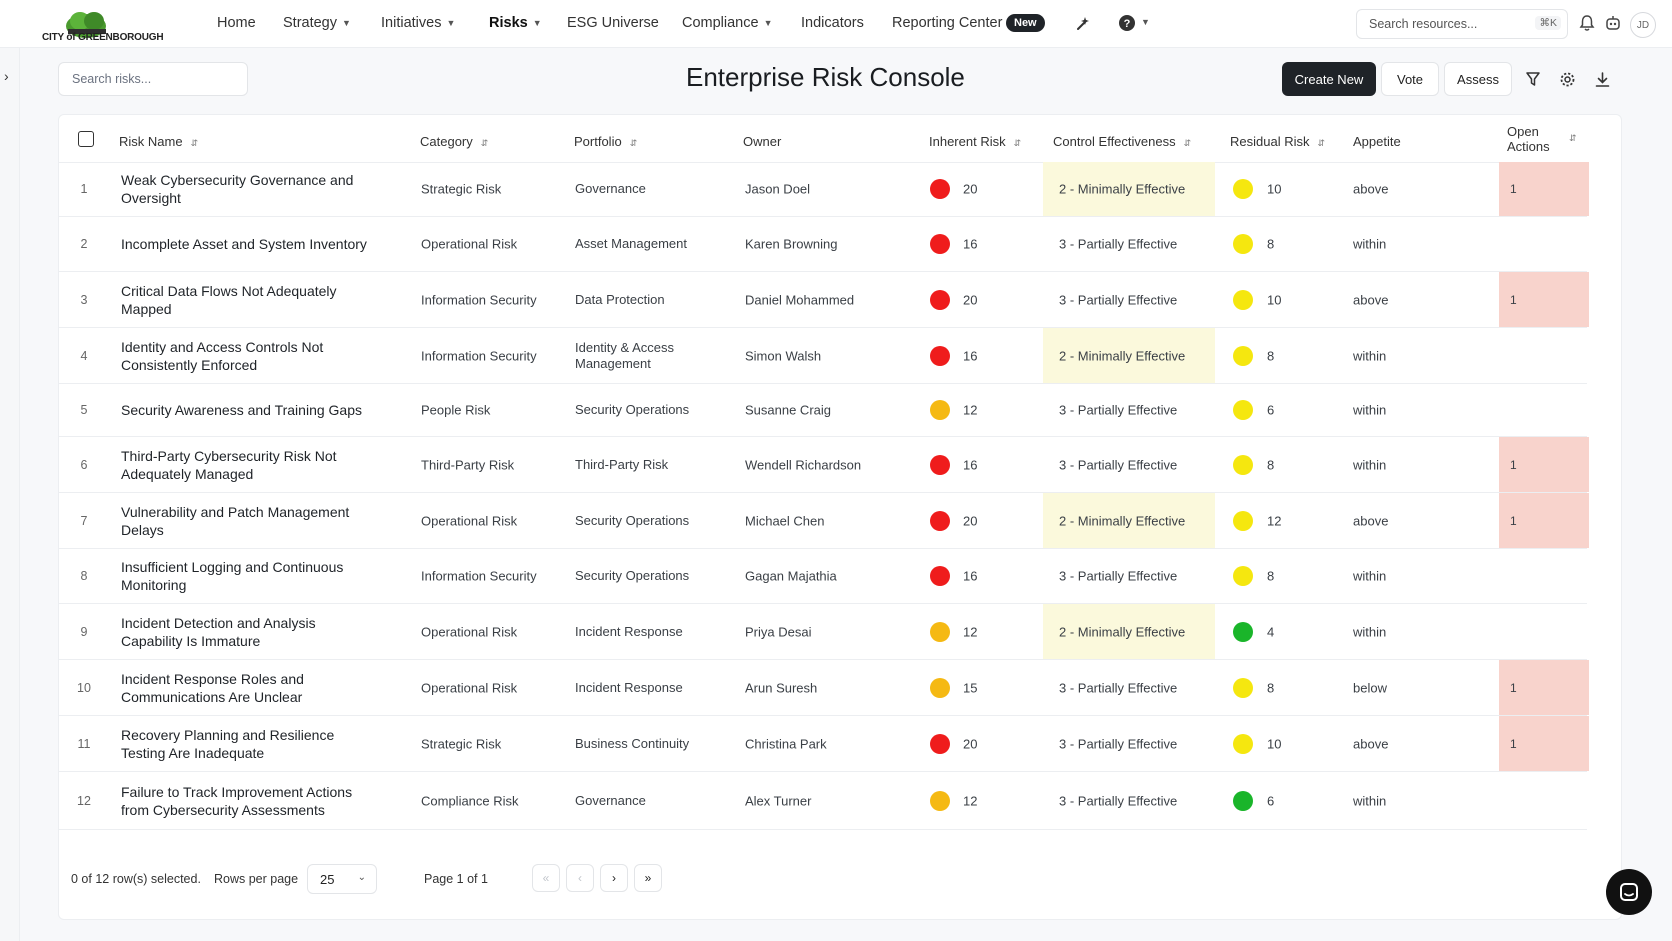 The height and width of the screenshot is (941, 1672). I want to click on risk-name-link: Incomplete Asset and System Inventory, so click(244, 244).